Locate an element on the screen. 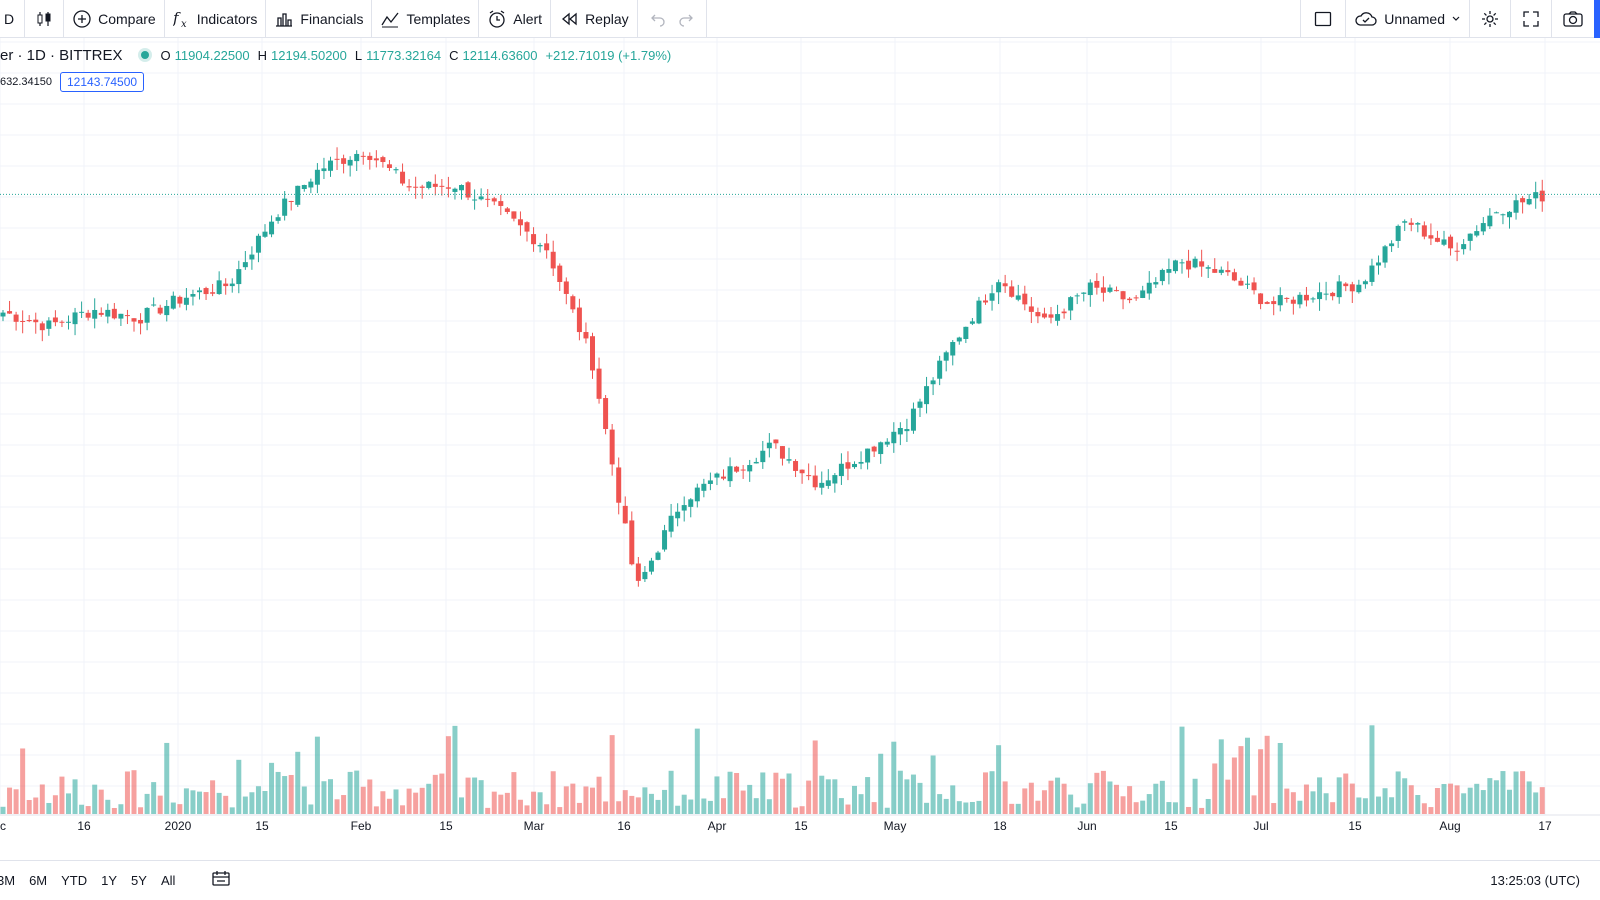 The height and width of the screenshot is (900, 1600). range-1y: 1Y is located at coordinates (109, 880).